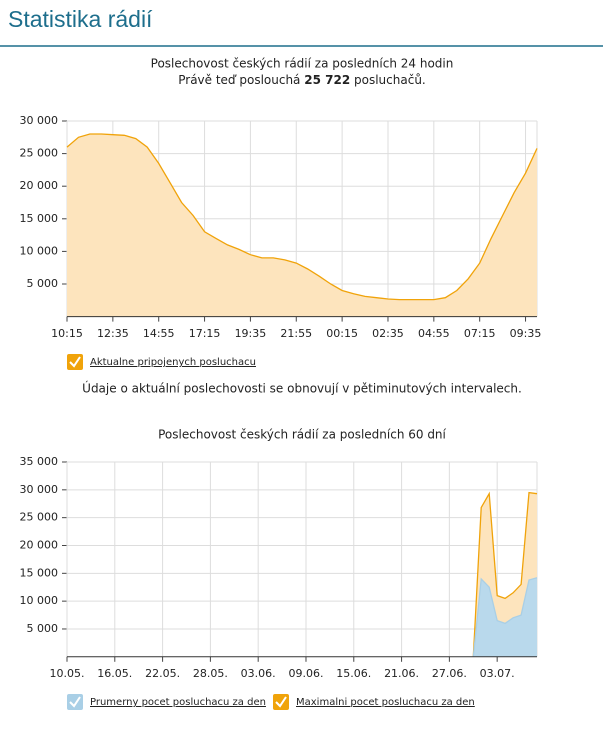  I want to click on legend-label: Maximalni pocet posluchacu za den, so click(385, 702).